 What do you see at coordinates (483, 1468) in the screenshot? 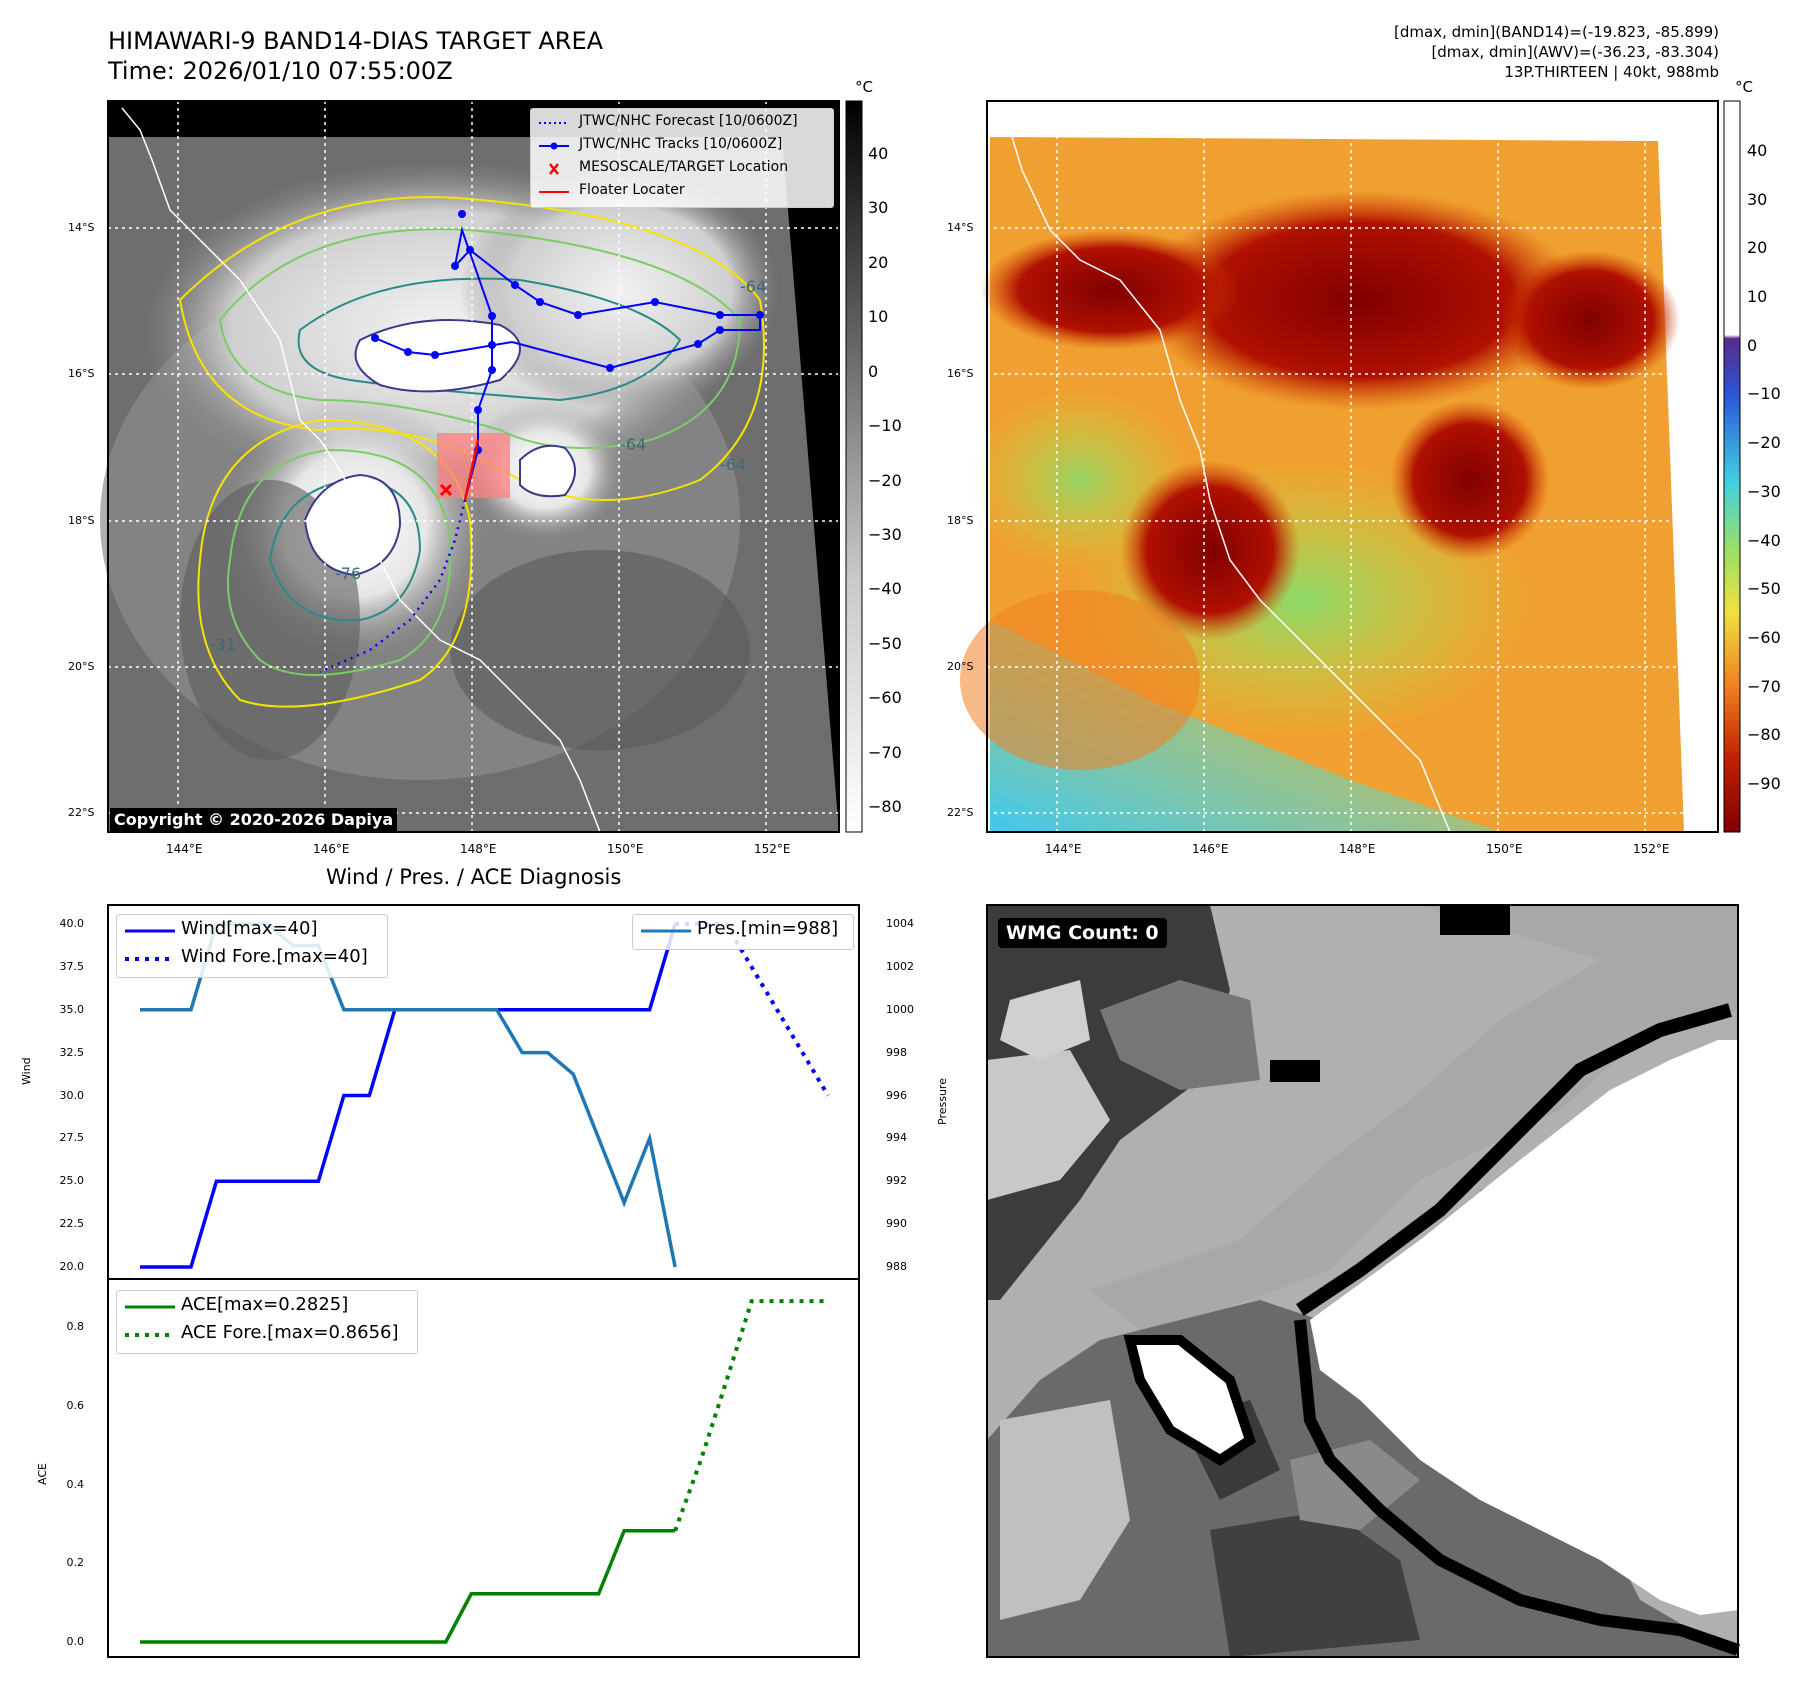
I see `ace-axes` at bounding box center [483, 1468].